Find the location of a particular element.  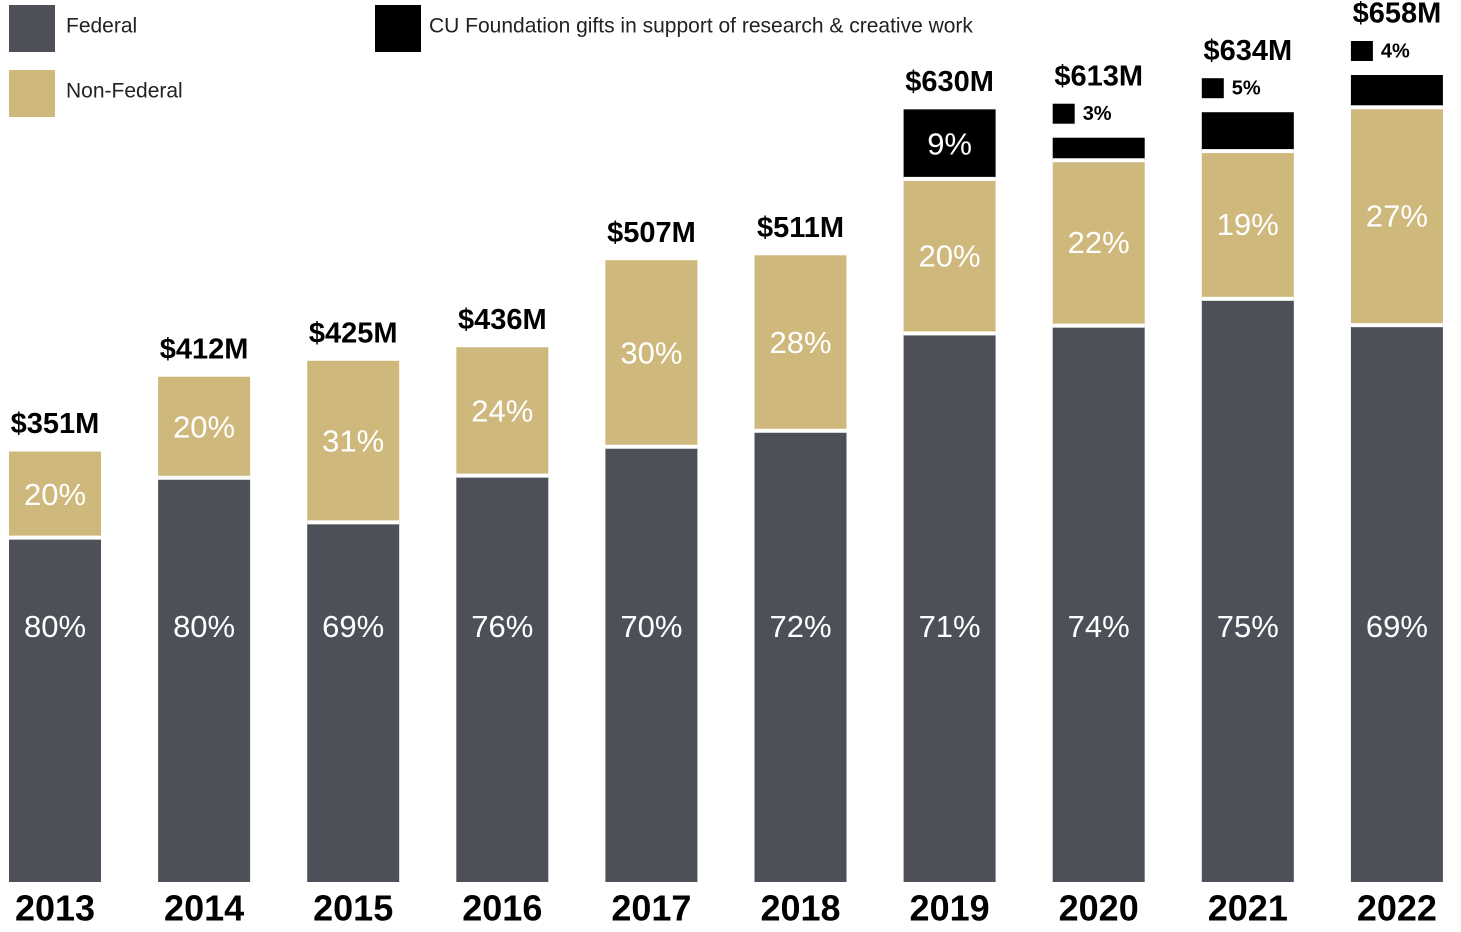

segment-label: 70% is located at coordinates (651, 626).